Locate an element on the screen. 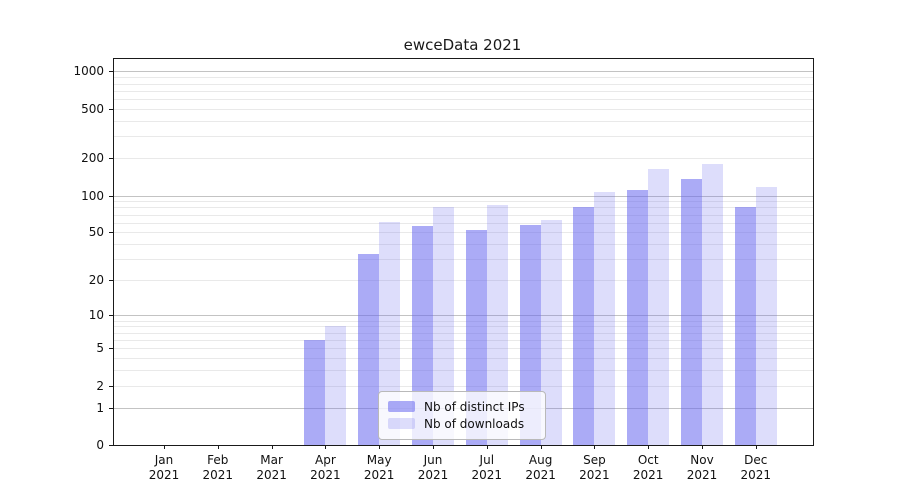 The image size is (900, 500). legend-label-distinct-ips: Nb of distinct IPs is located at coordinates (474, 406).